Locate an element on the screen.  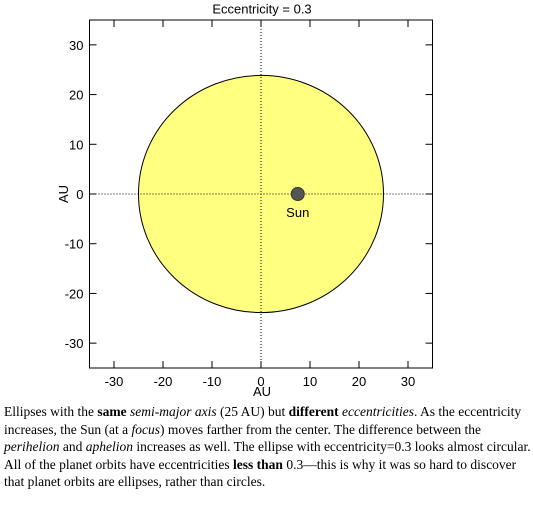
y-tick-label: 20 is located at coordinates (76, 95).